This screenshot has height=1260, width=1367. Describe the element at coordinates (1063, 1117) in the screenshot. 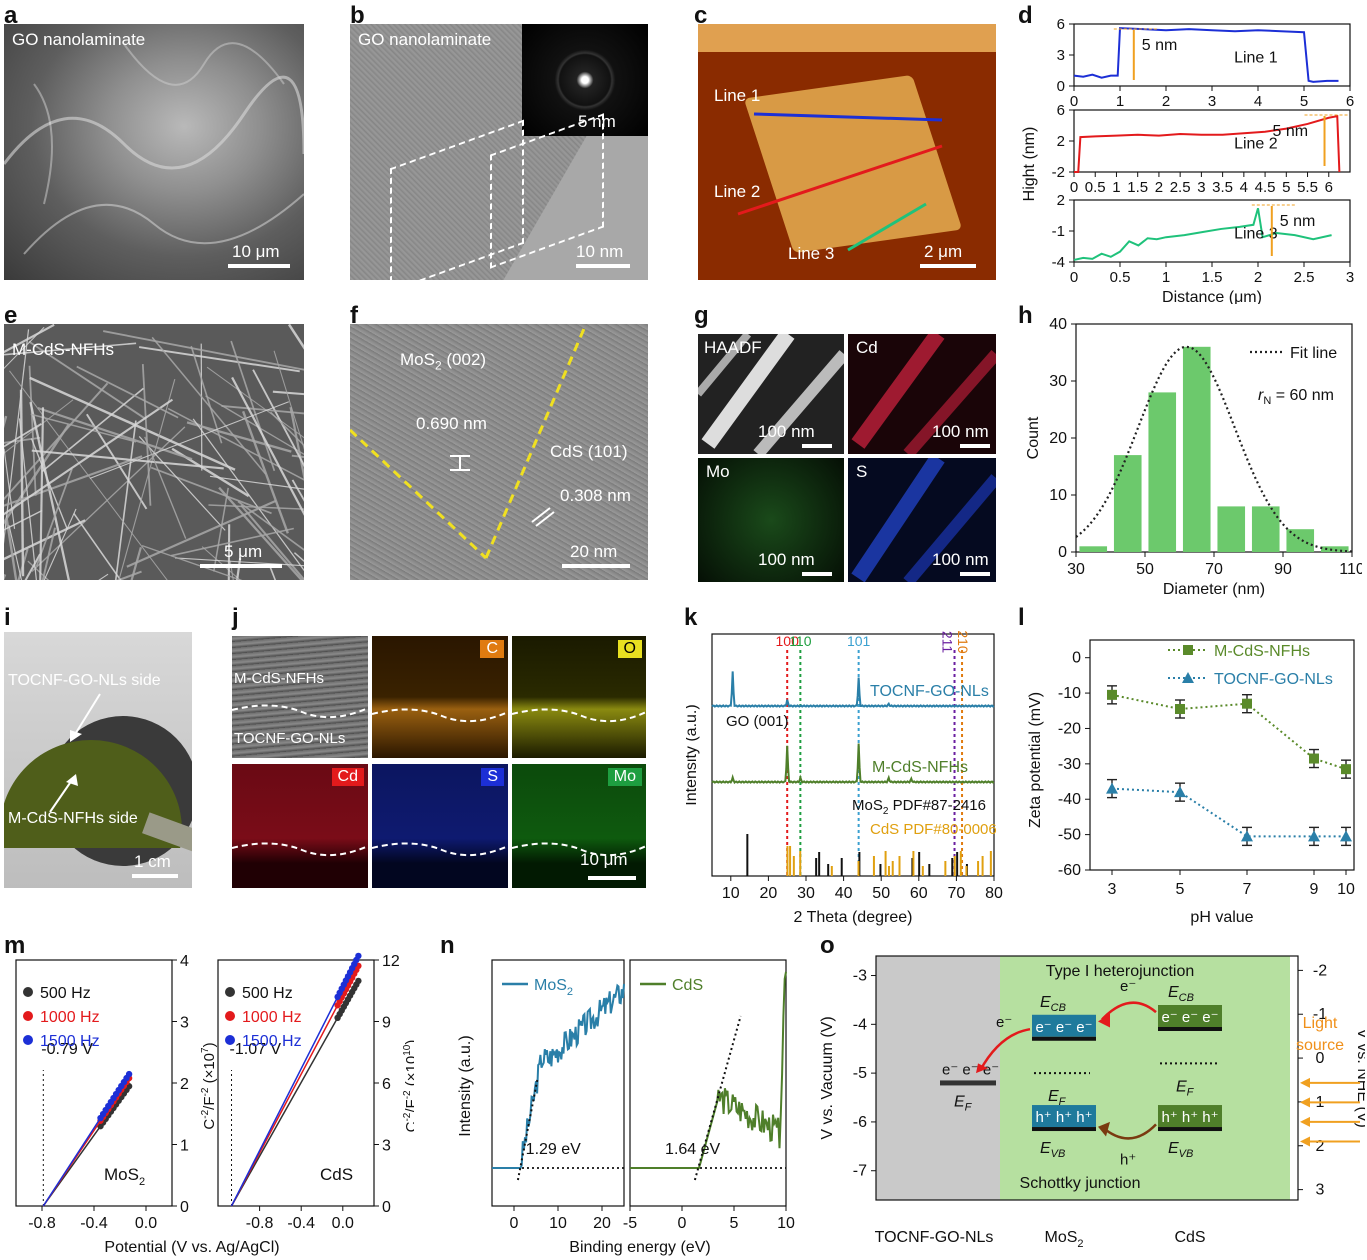

I see `mos2-vb-text: h⁺ h⁺ h⁺` at that location.